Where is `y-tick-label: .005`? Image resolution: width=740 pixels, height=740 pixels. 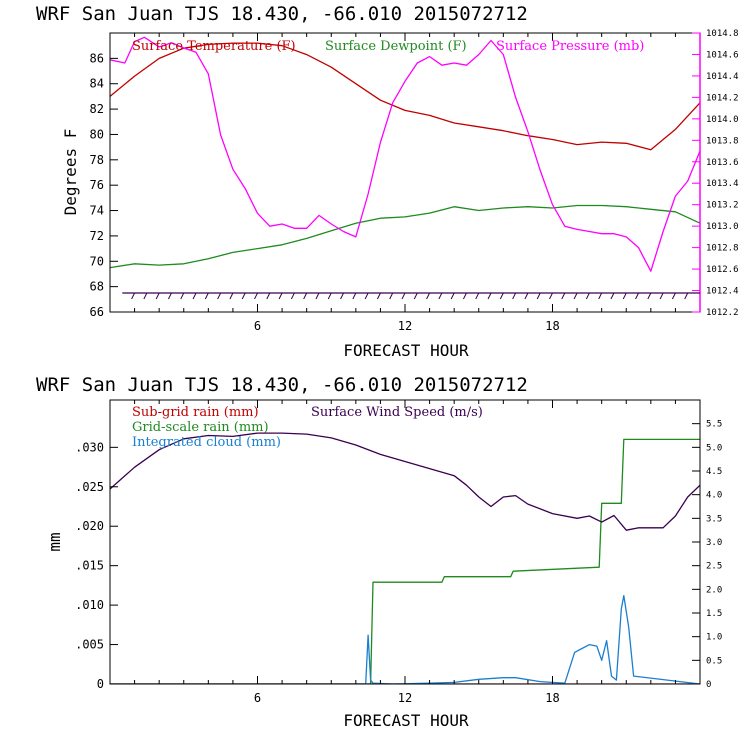
y-tick-label: .005 is located at coordinates (89, 645).